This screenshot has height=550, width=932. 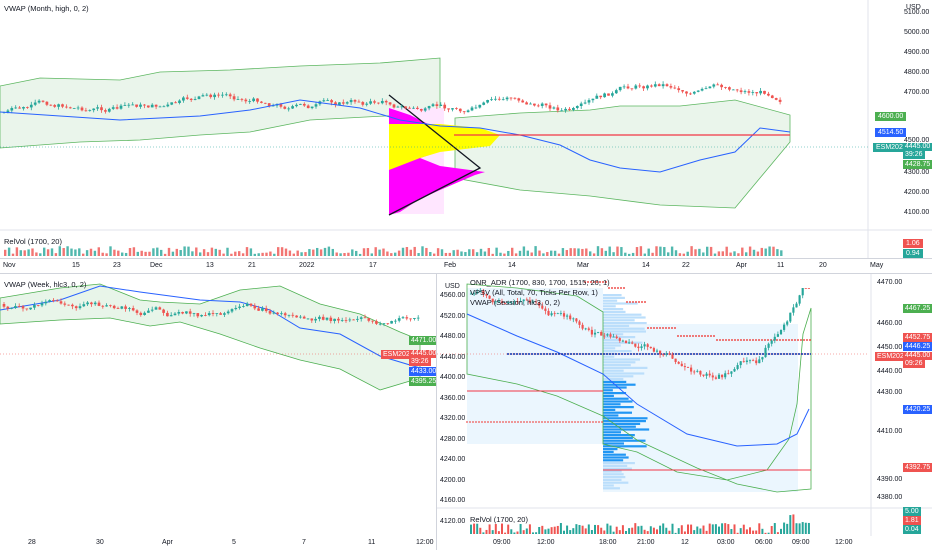 I want to click on bottom-right-relvol-tag-high: 5.00, so click(x=912, y=511).